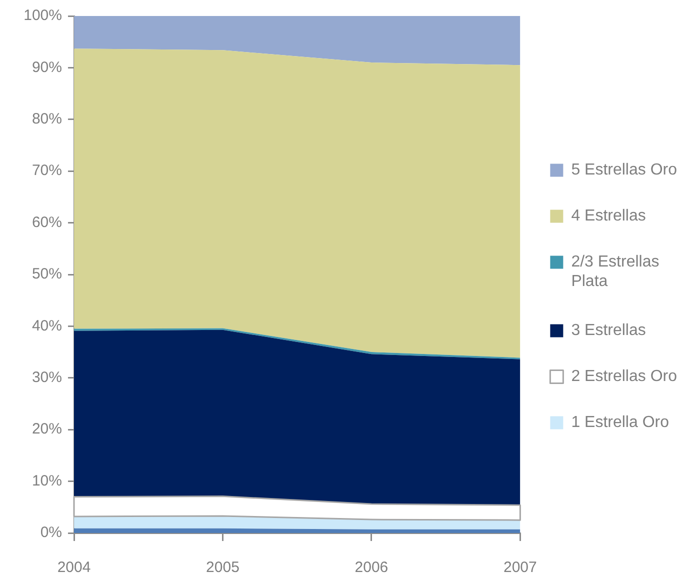 The image size is (691, 577). What do you see at coordinates (223, 567) in the screenshot?
I see `x-tick-label: 2005` at bounding box center [223, 567].